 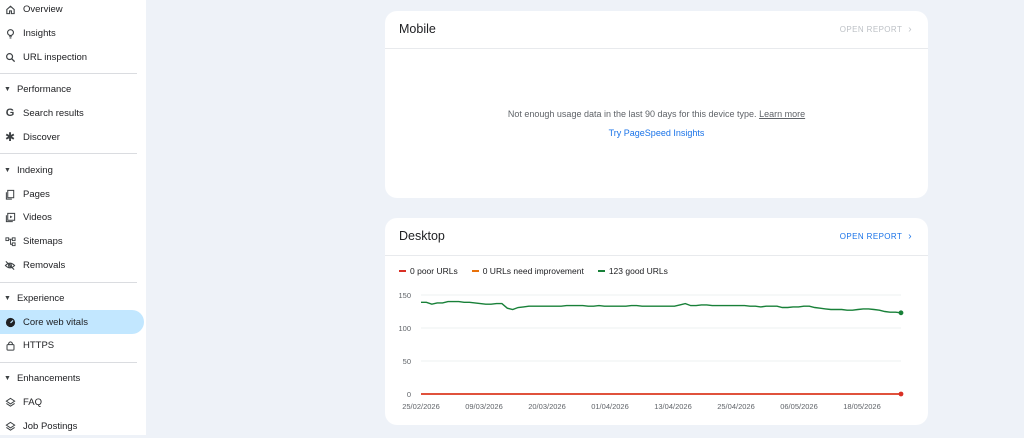 I want to click on videos-icon, so click(x=10, y=217).